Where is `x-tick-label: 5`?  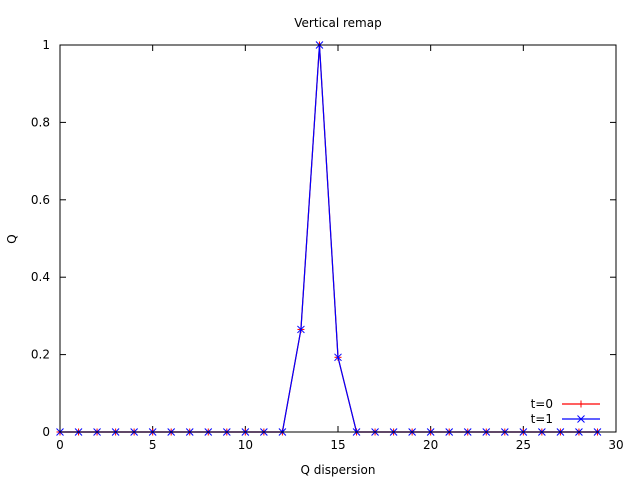 x-tick-label: 5 is located at coordinates (153, 445).